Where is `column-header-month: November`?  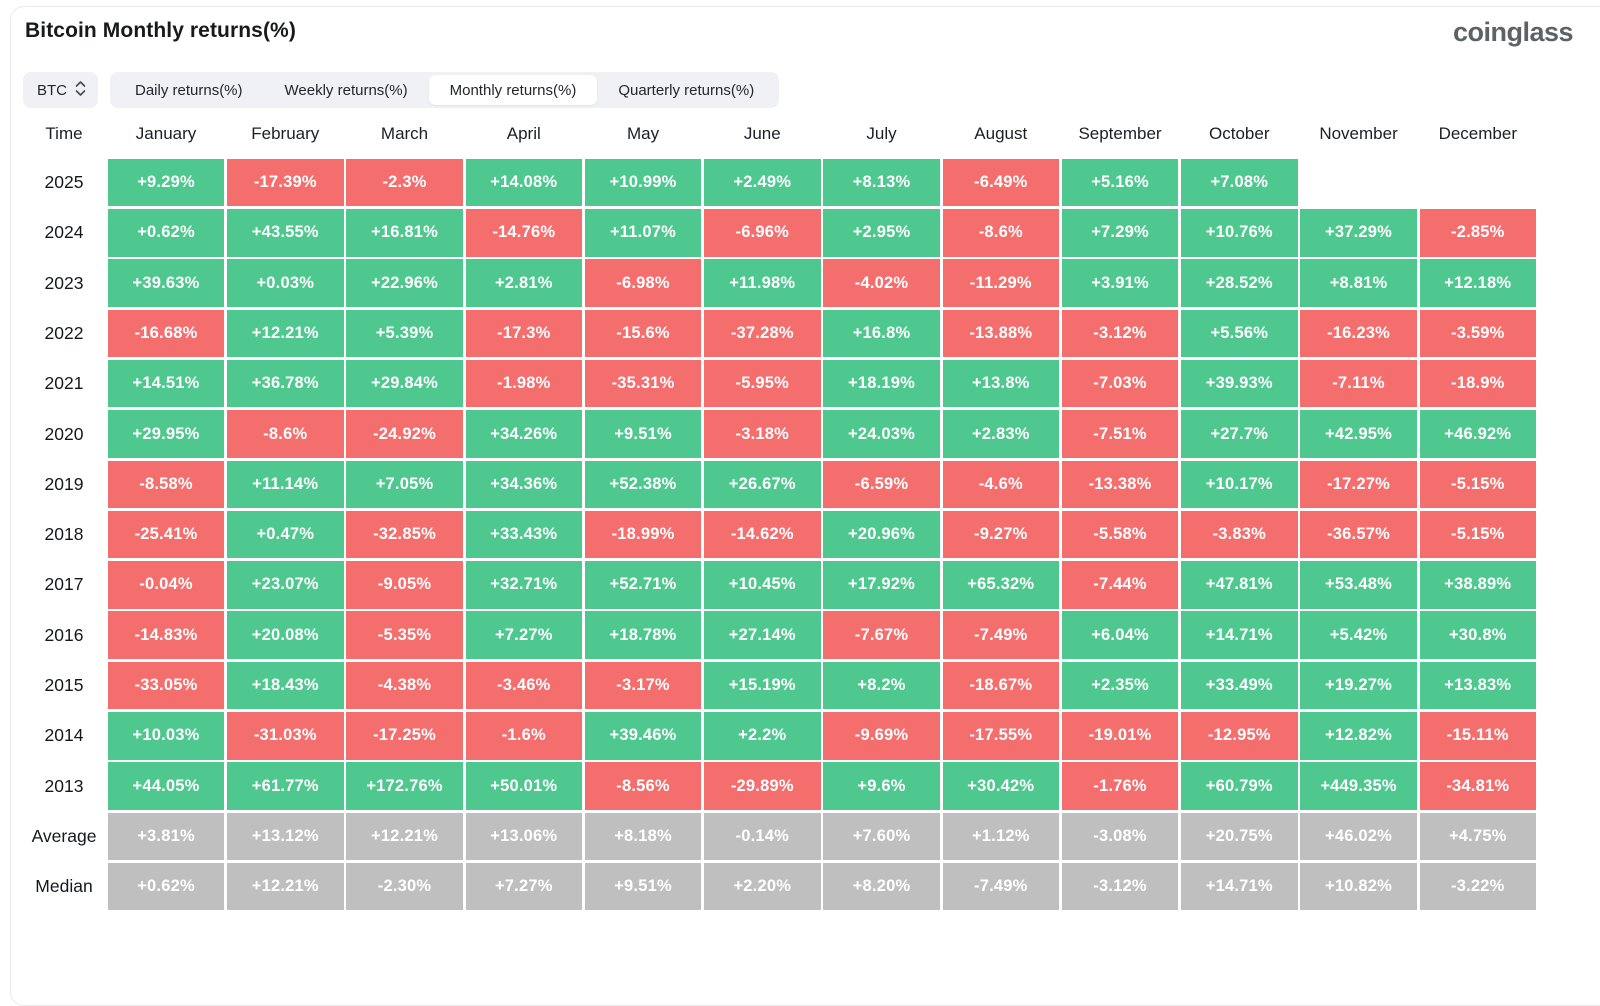 column-header-month: November is located at coordinates (1358, 133).